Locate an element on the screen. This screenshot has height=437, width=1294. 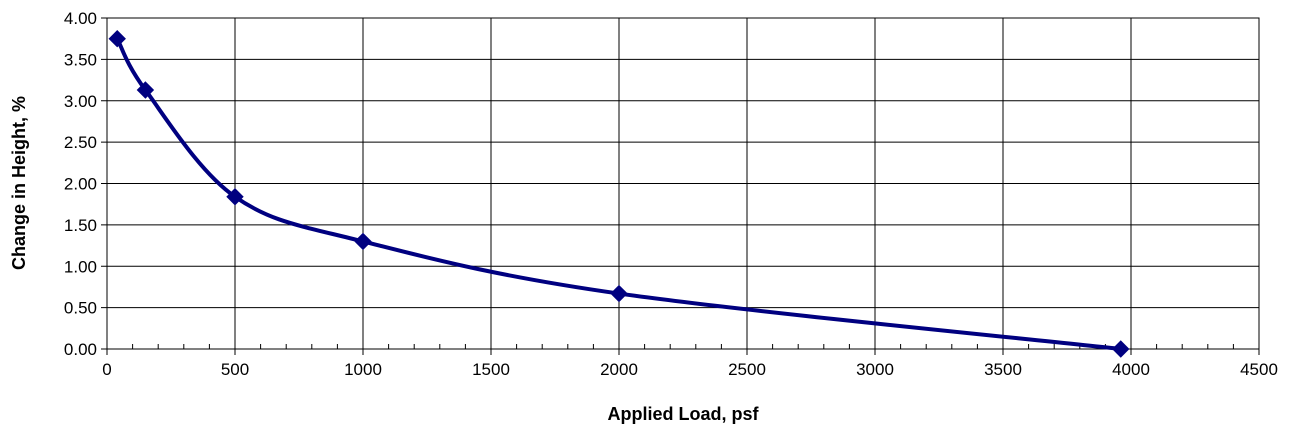
x-tick-label: 3500 is located at coordinates (1003, 369).